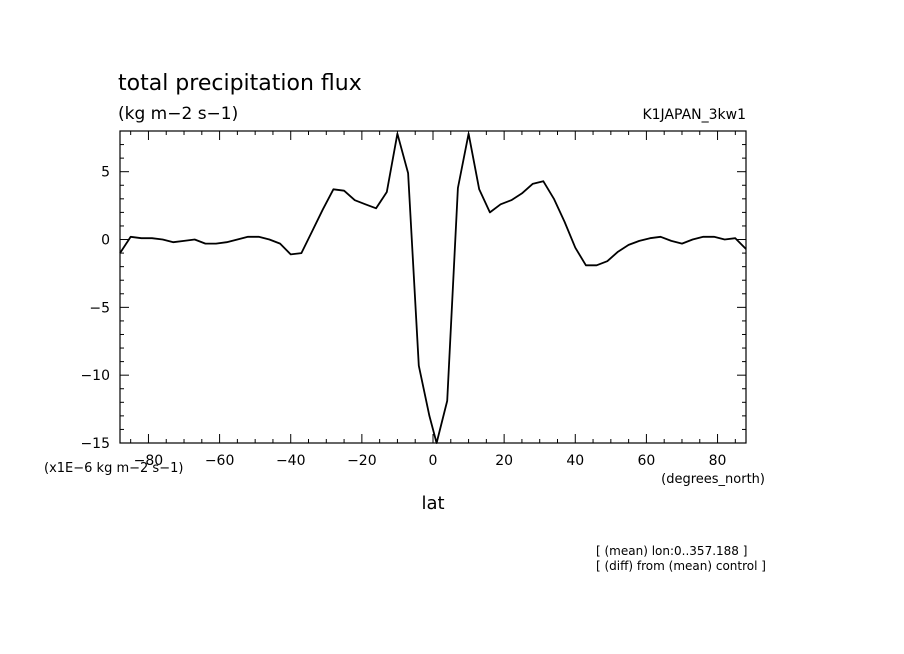 The height and width of the screenshot is (654, 904). I want to click on note-diff: [ (diff) from (mean) control ], so click(681, 566).